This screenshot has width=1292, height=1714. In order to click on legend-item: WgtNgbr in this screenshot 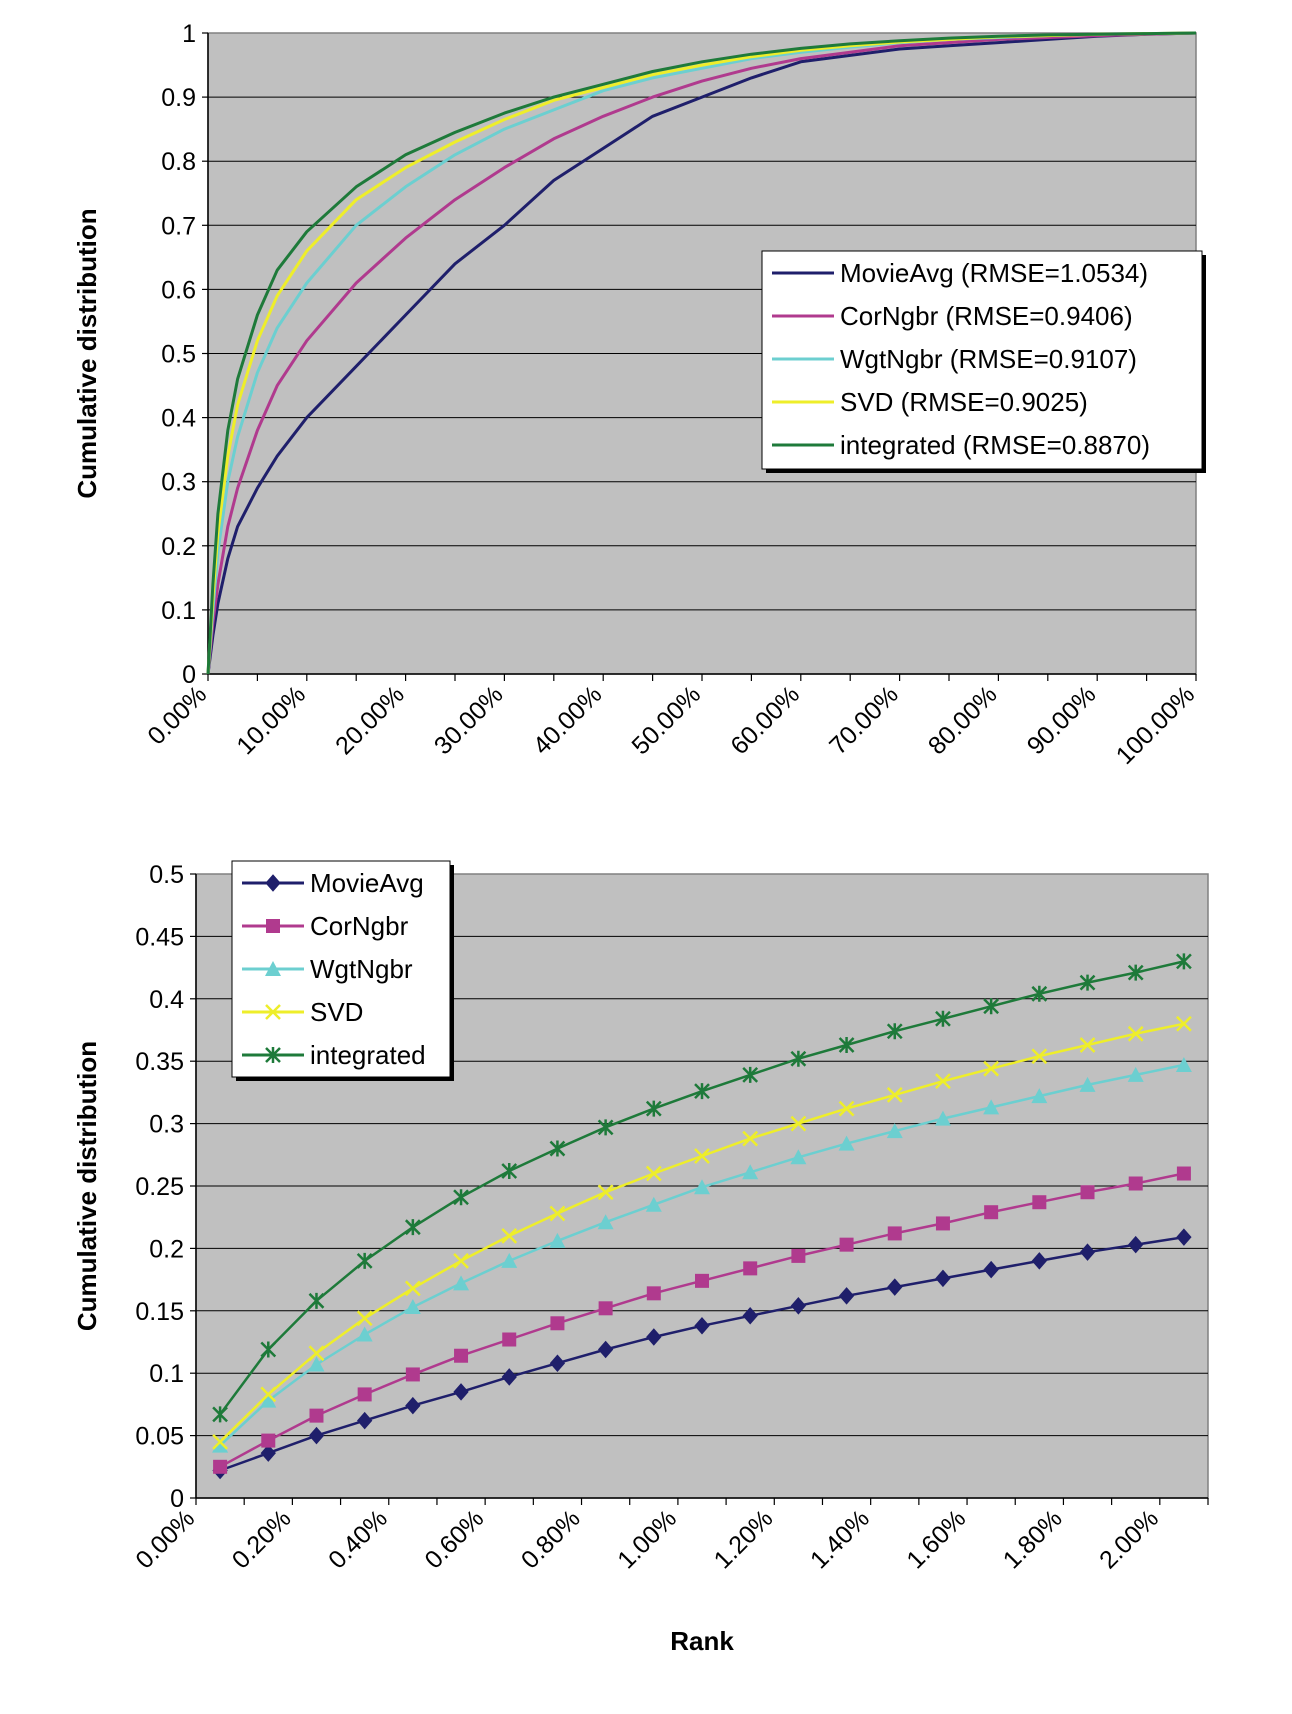, I will do `click(327, 969)`.